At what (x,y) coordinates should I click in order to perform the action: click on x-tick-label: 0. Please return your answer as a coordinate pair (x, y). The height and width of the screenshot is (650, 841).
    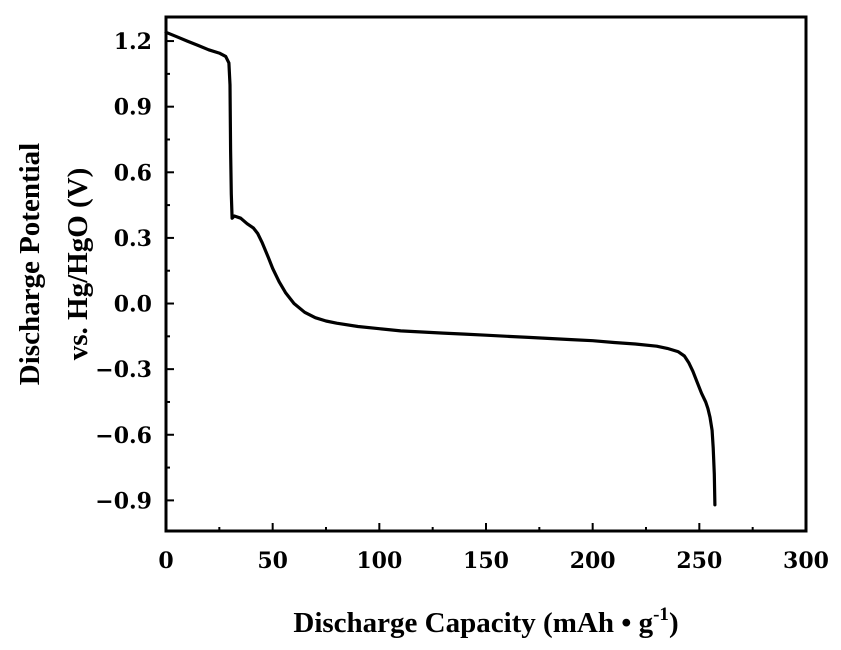
    Looking at the image, I should click on (165, 561).